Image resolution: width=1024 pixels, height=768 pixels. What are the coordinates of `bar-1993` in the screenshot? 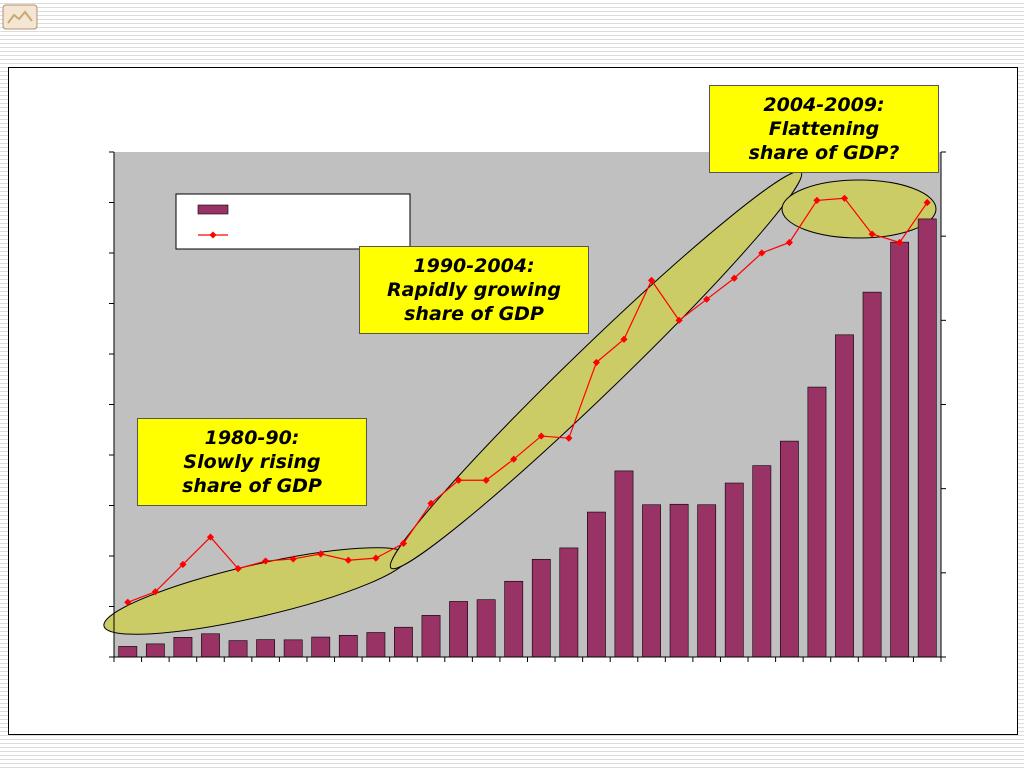 It's located at (486, 628).